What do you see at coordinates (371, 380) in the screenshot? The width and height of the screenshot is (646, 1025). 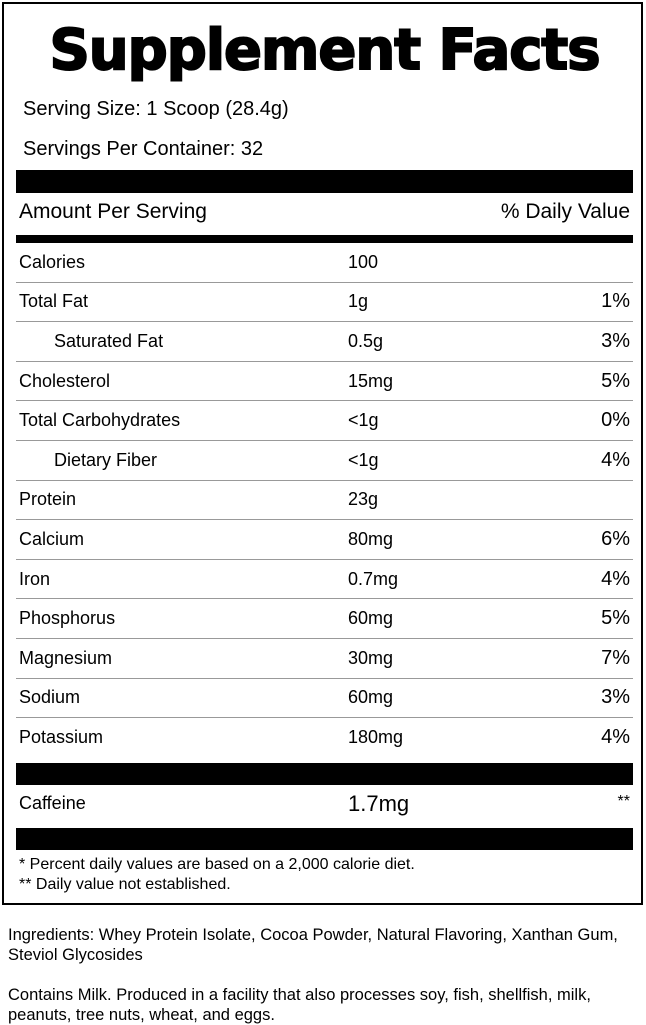 I see `nutrient-amount: 15mg` at bounding box center [371, 380].